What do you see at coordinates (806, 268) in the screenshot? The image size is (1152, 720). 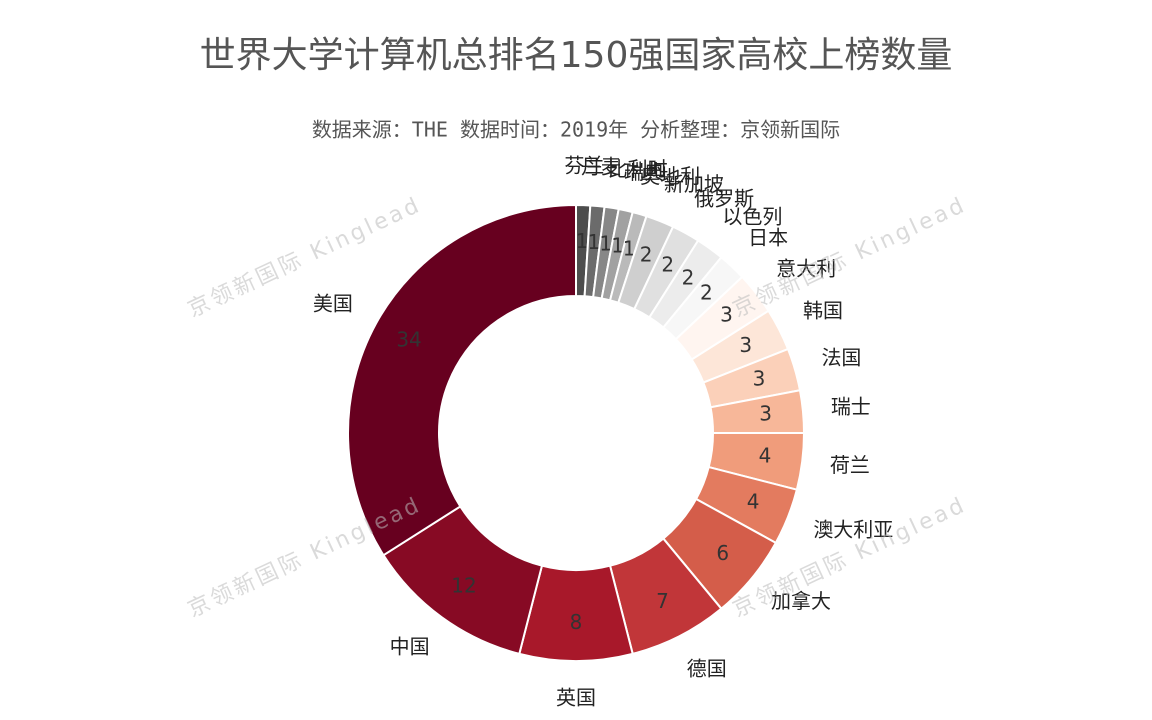 I see `category-label: 意大利` at bounding box center [806, 268].